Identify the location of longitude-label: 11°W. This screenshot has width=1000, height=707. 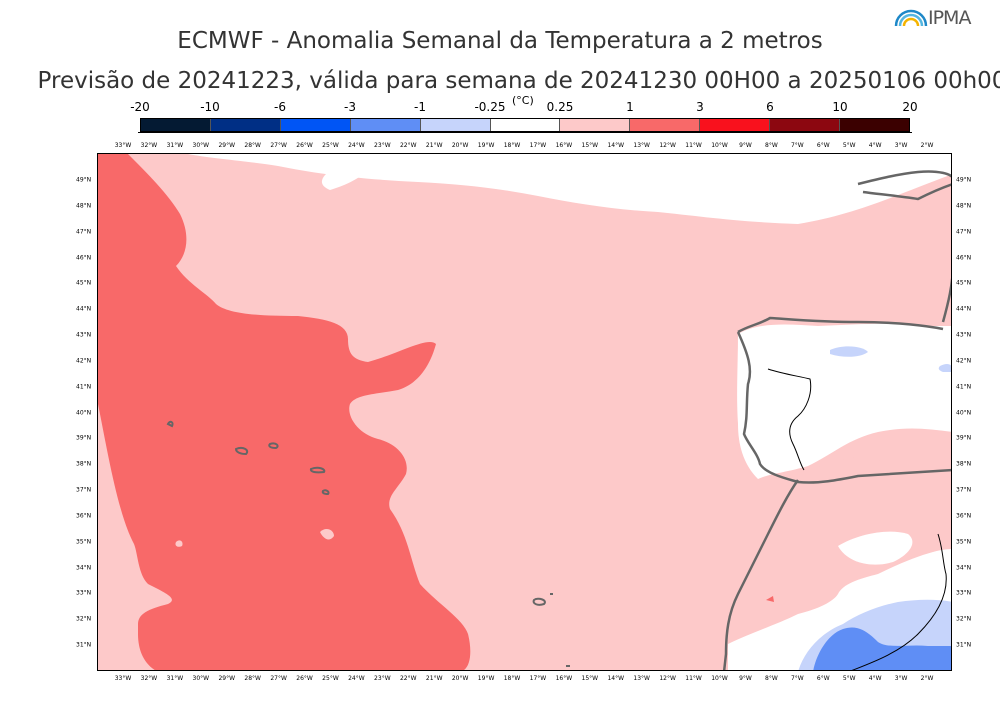
(693, 678).